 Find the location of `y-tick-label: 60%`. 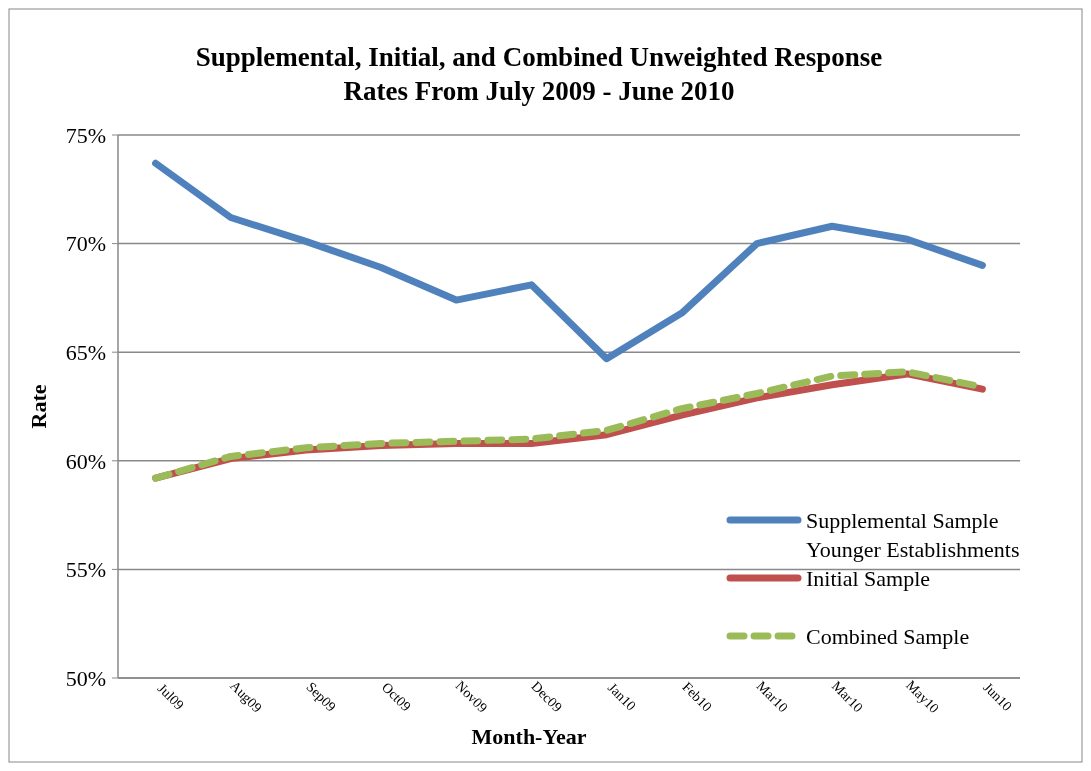

y-tick-label: 60% is located at coordinates (85, 461).